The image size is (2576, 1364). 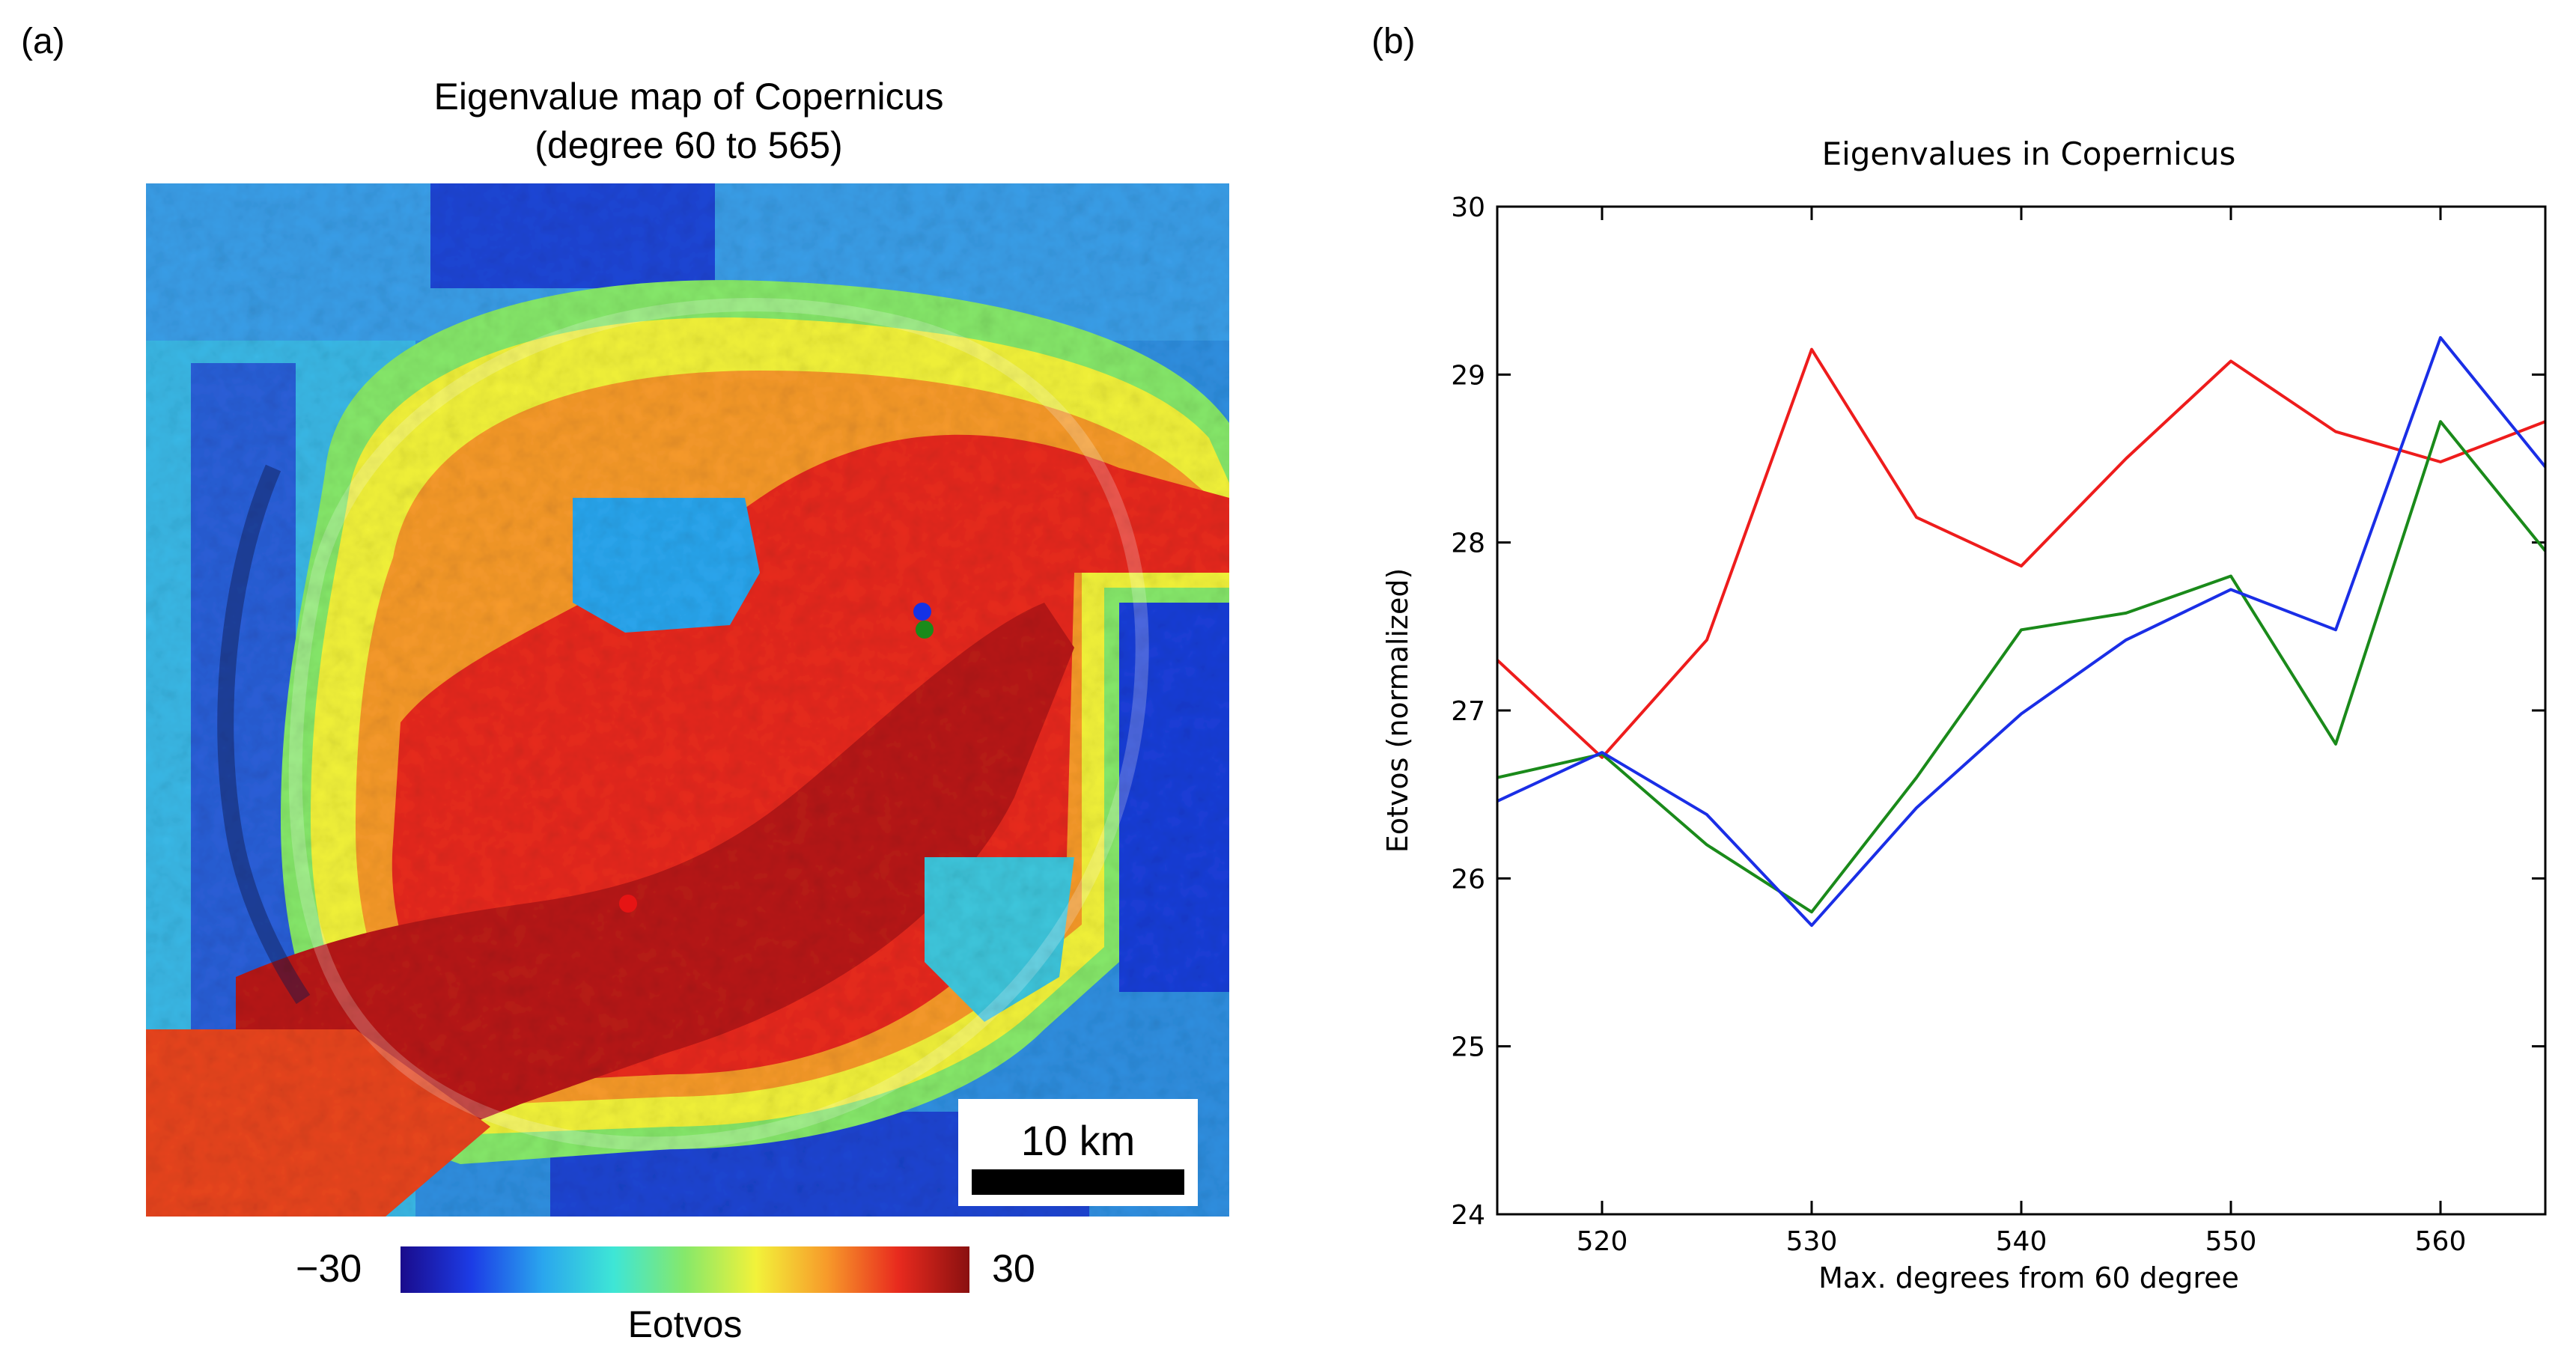 I want to click on map-ridge-left, so click(x=264, y=734).